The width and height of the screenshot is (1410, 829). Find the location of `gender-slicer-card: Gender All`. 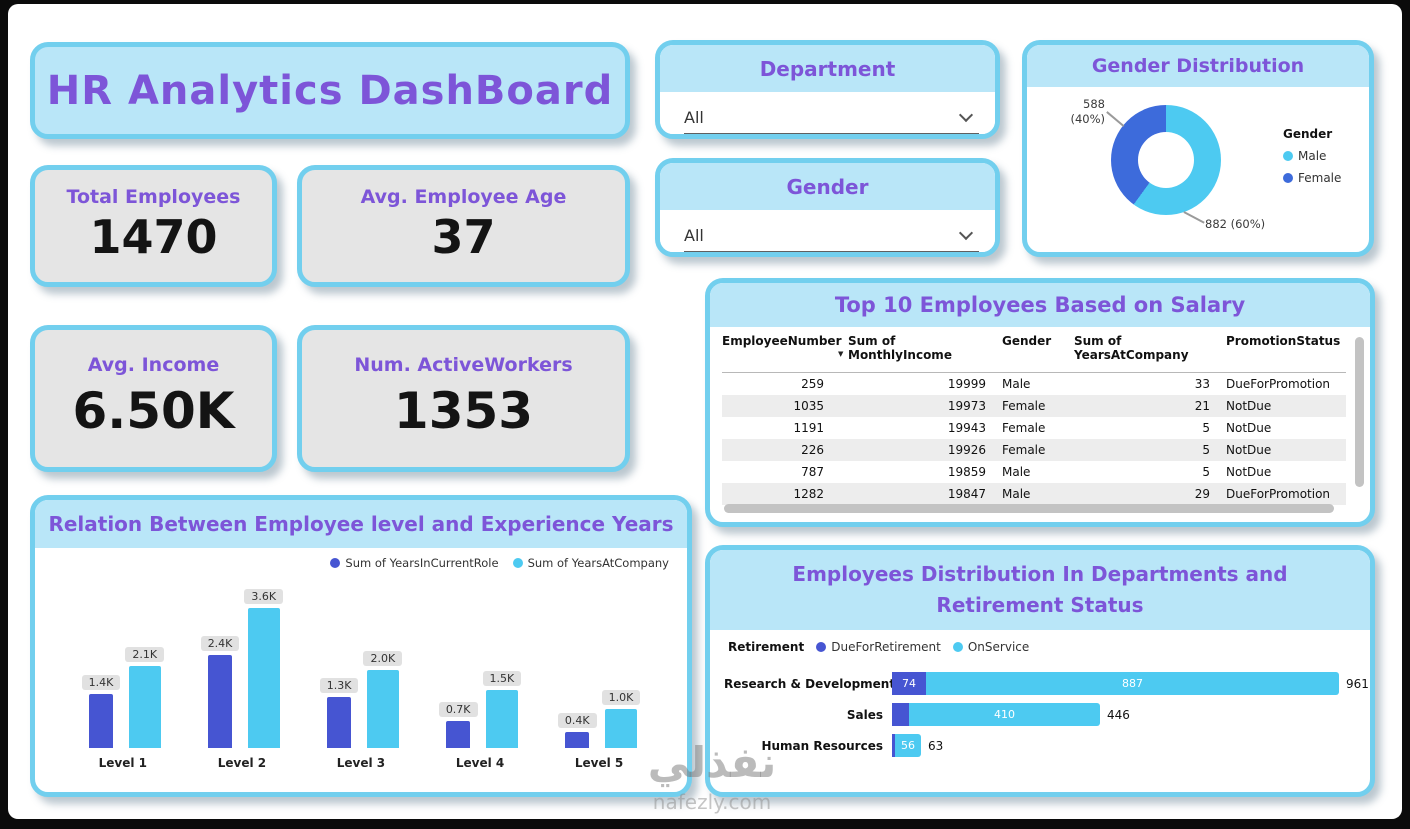

gender-slicer-card: Gender All is located at coordinates (827, 207).